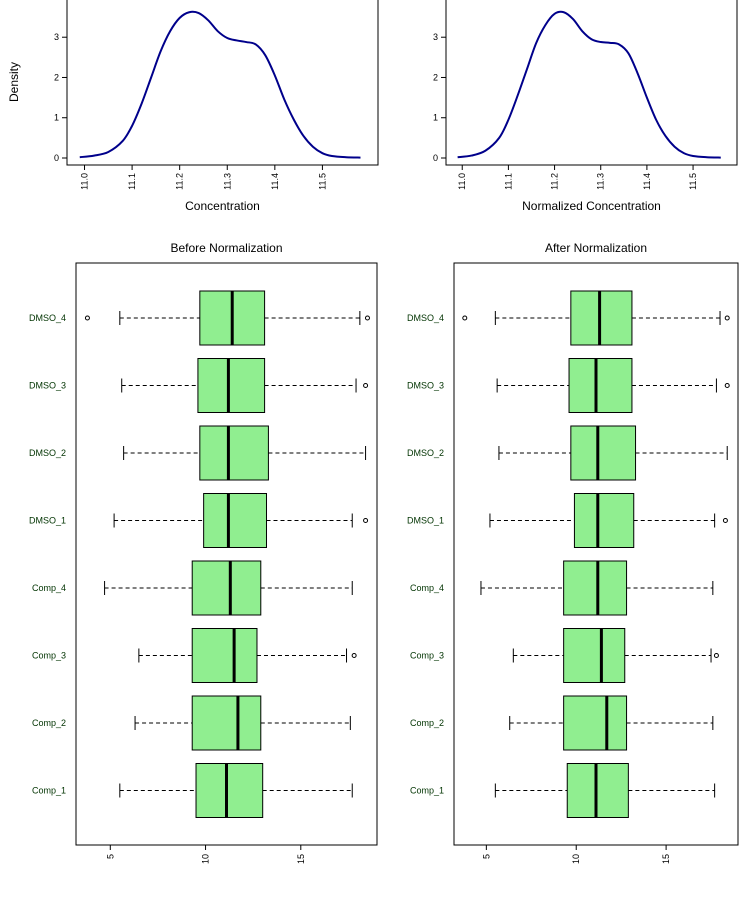  Describe the element at coordinates (222, 206) in the screenshot. I see `x-axis-title: Concentration` at that location.